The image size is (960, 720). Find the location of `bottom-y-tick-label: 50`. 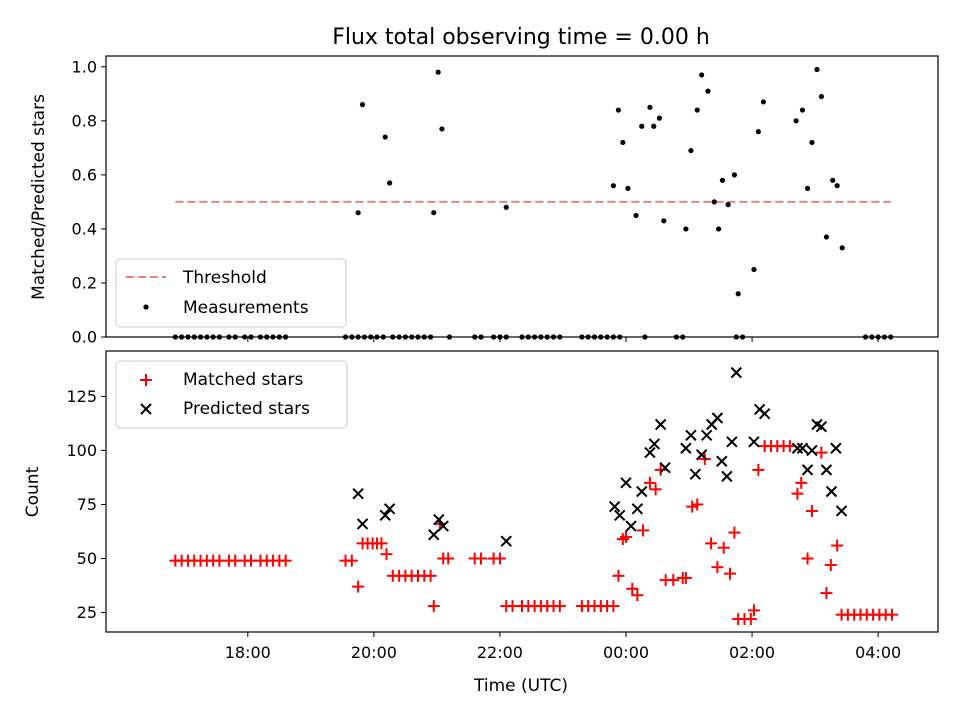

bottom-y-tick-label: 50 is located at coordinates (87, 558).